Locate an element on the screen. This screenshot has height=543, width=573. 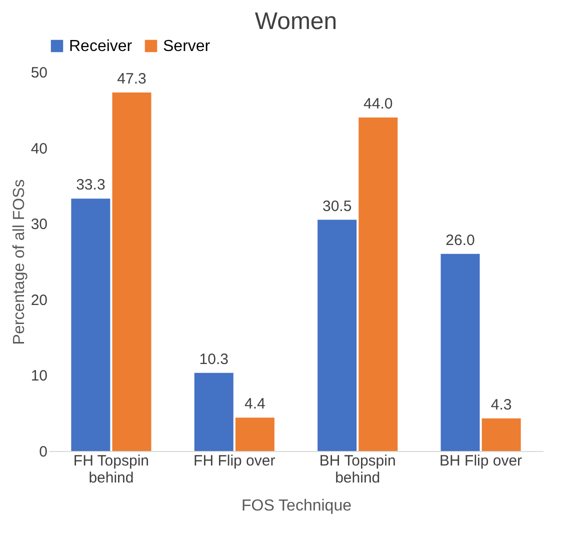
data-label: 33.3 is located at coordinates (91, 185).